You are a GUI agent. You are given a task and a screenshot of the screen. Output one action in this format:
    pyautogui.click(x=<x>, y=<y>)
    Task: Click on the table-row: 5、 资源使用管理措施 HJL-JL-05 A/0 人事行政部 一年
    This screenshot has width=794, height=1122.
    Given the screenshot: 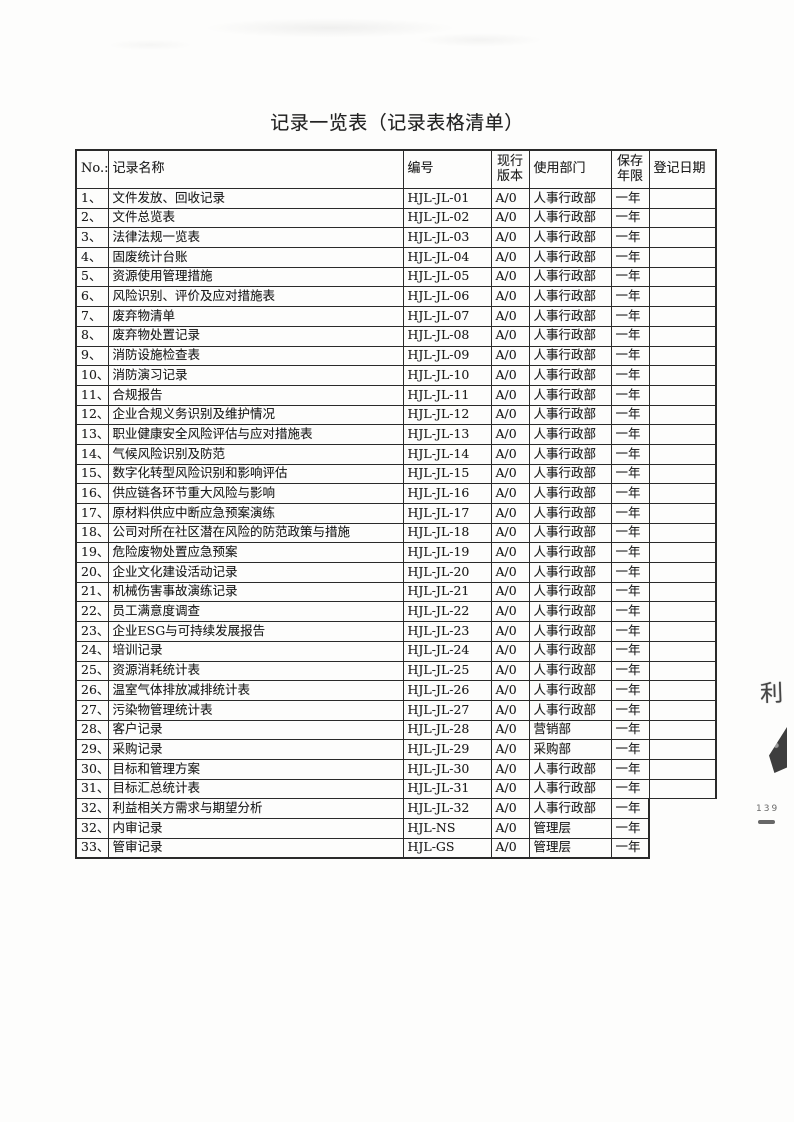 What is the action you would take?
    pyautogui.click(x=396, y=277)
    